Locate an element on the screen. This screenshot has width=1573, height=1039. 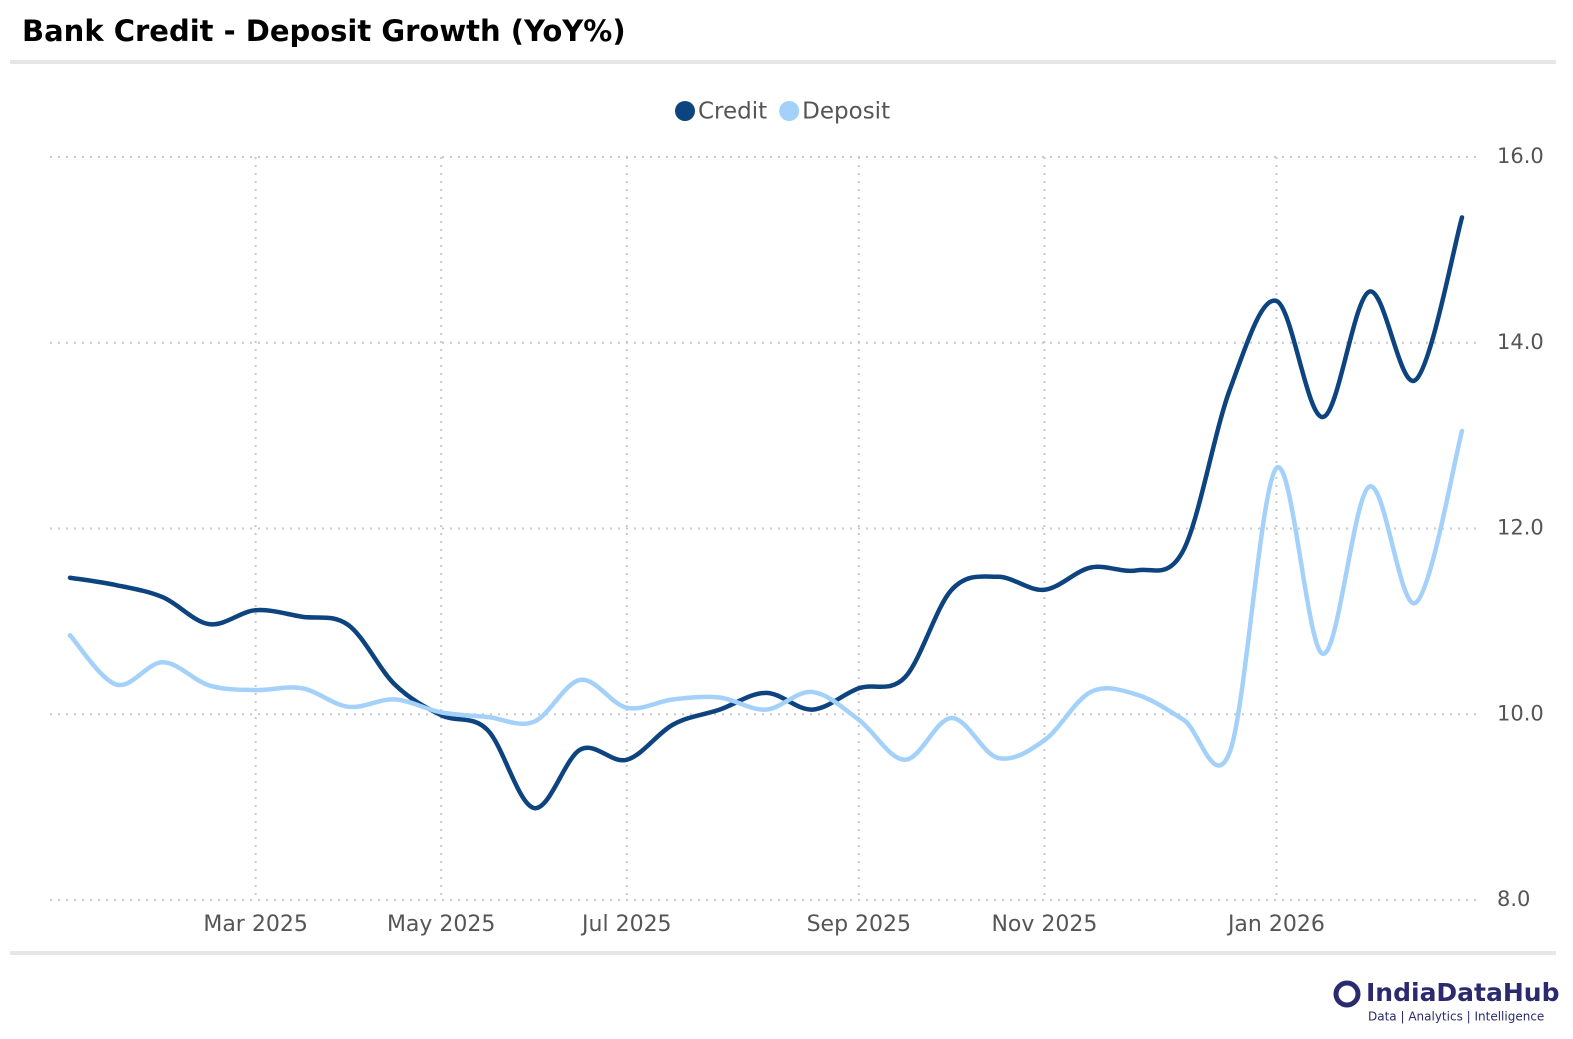
chart-title: Bank Credit - Deposit Growth (YoY%) is located at coordinates (324, 31).